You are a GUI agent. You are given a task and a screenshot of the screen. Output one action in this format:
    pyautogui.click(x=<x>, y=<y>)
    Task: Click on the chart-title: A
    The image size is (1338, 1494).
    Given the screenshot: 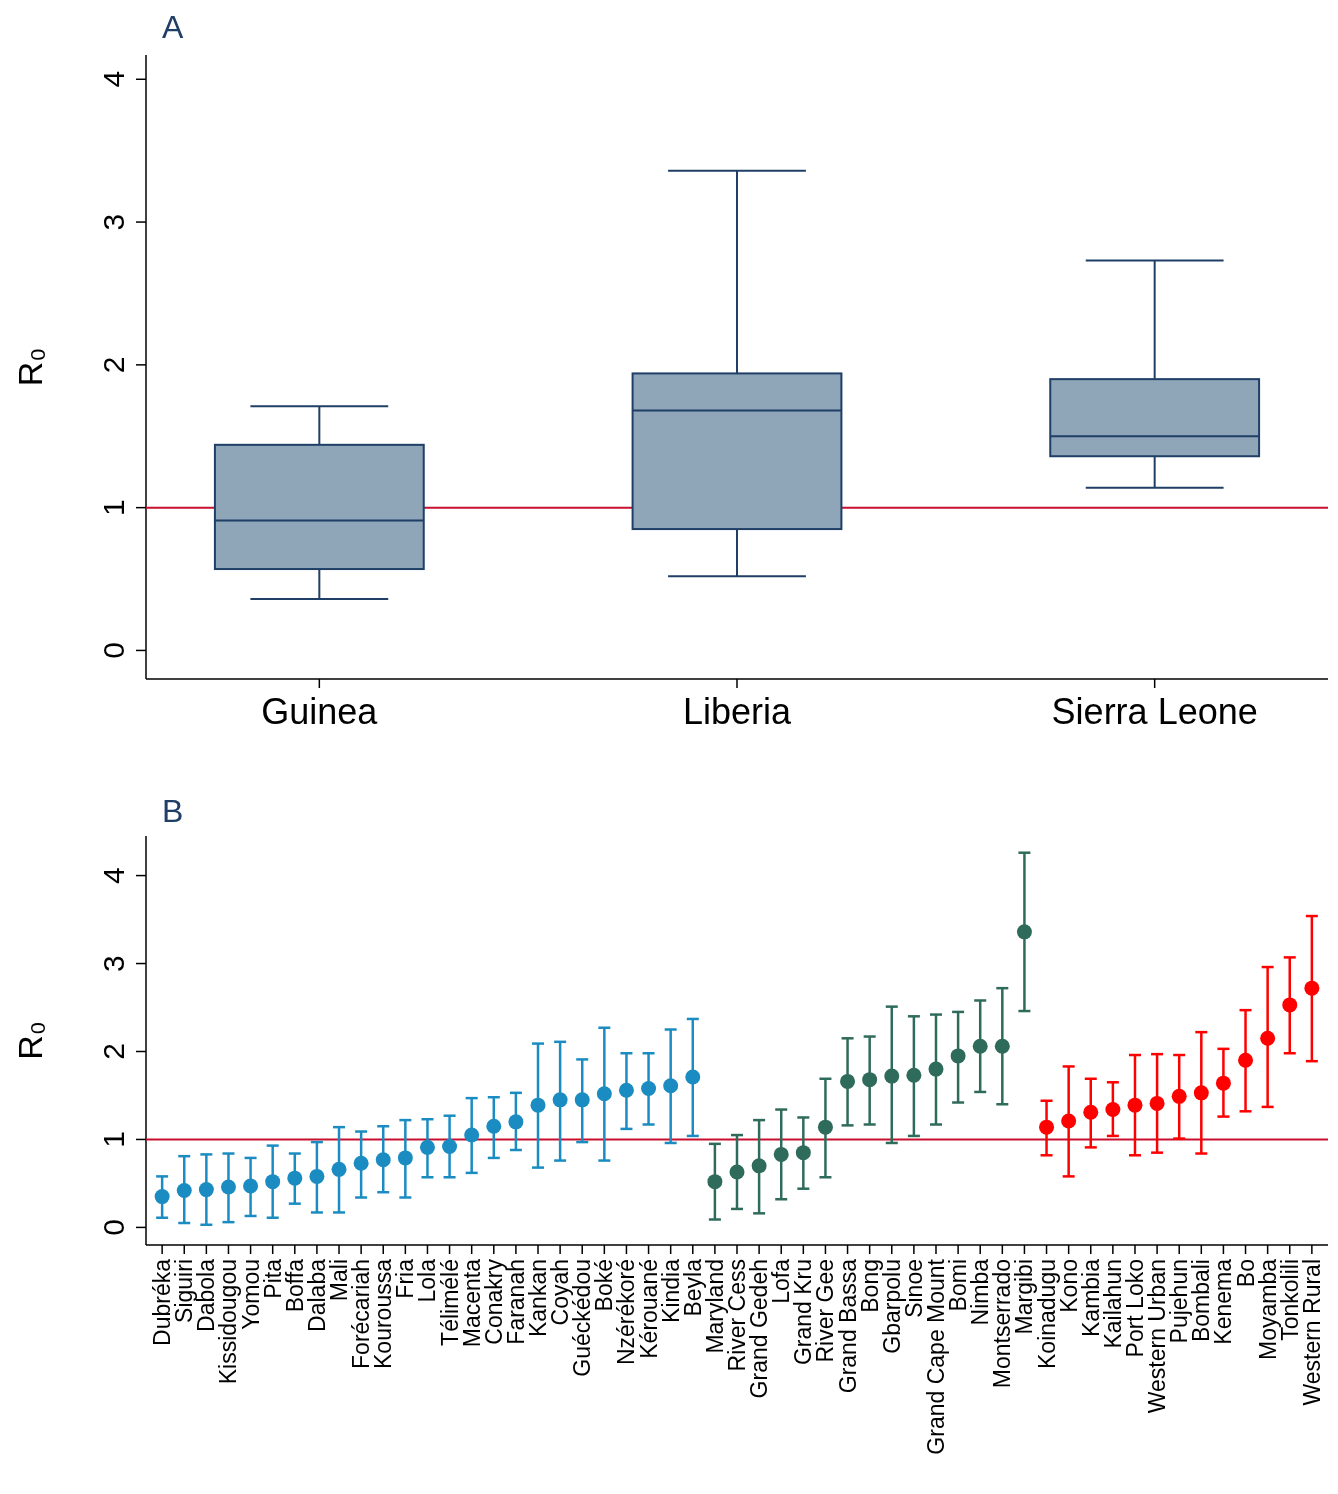 What is the action you would take?
    pyautogui.click(x=173, y=27)
    